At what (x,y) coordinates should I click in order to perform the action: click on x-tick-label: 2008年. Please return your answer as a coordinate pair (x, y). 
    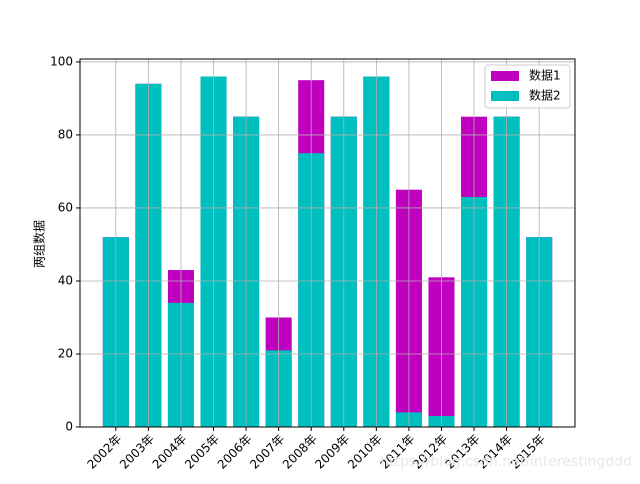
    Looking at the image, I should click on (300, 452).